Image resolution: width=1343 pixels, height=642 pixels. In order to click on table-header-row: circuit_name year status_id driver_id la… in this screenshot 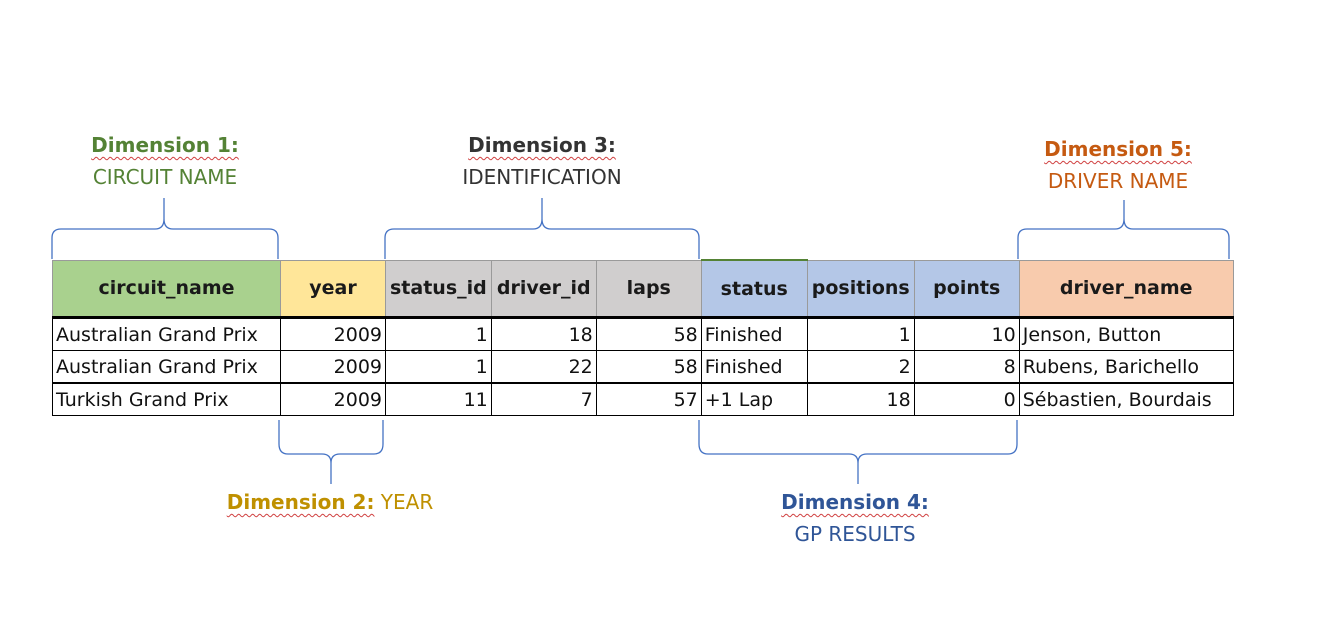, I will do `click(643, 288)`.